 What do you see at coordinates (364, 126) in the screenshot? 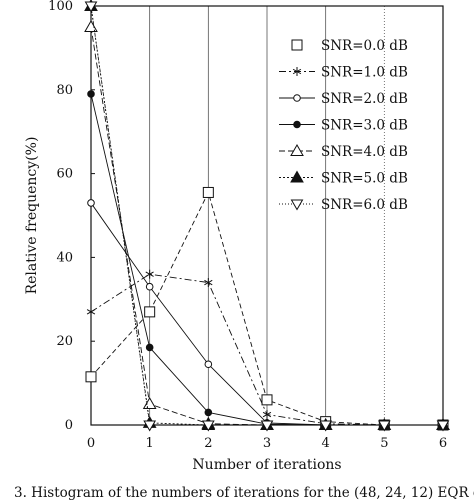
I see `legend-label: SNR=3.0 dB` at bounding box center [364, 126].